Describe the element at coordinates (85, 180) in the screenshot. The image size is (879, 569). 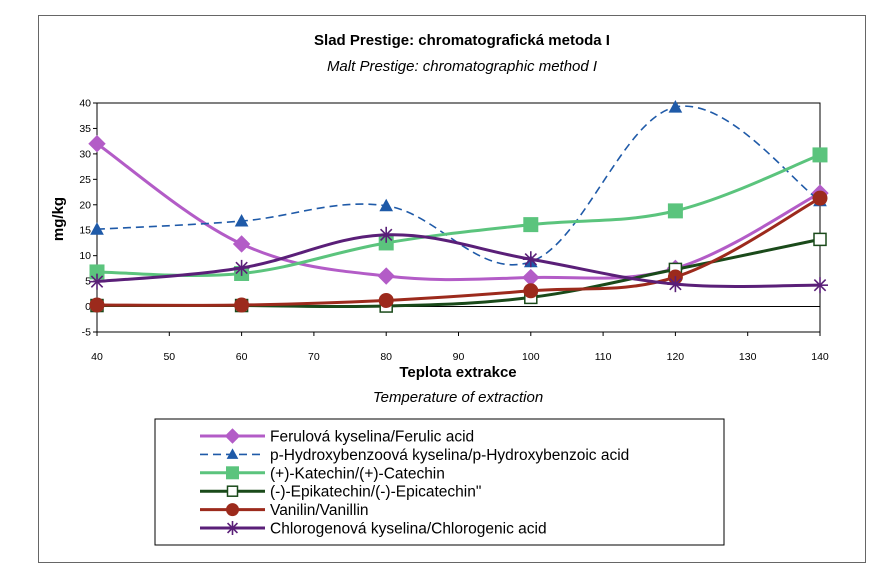
I see `y-tick-label: 25` at that location.